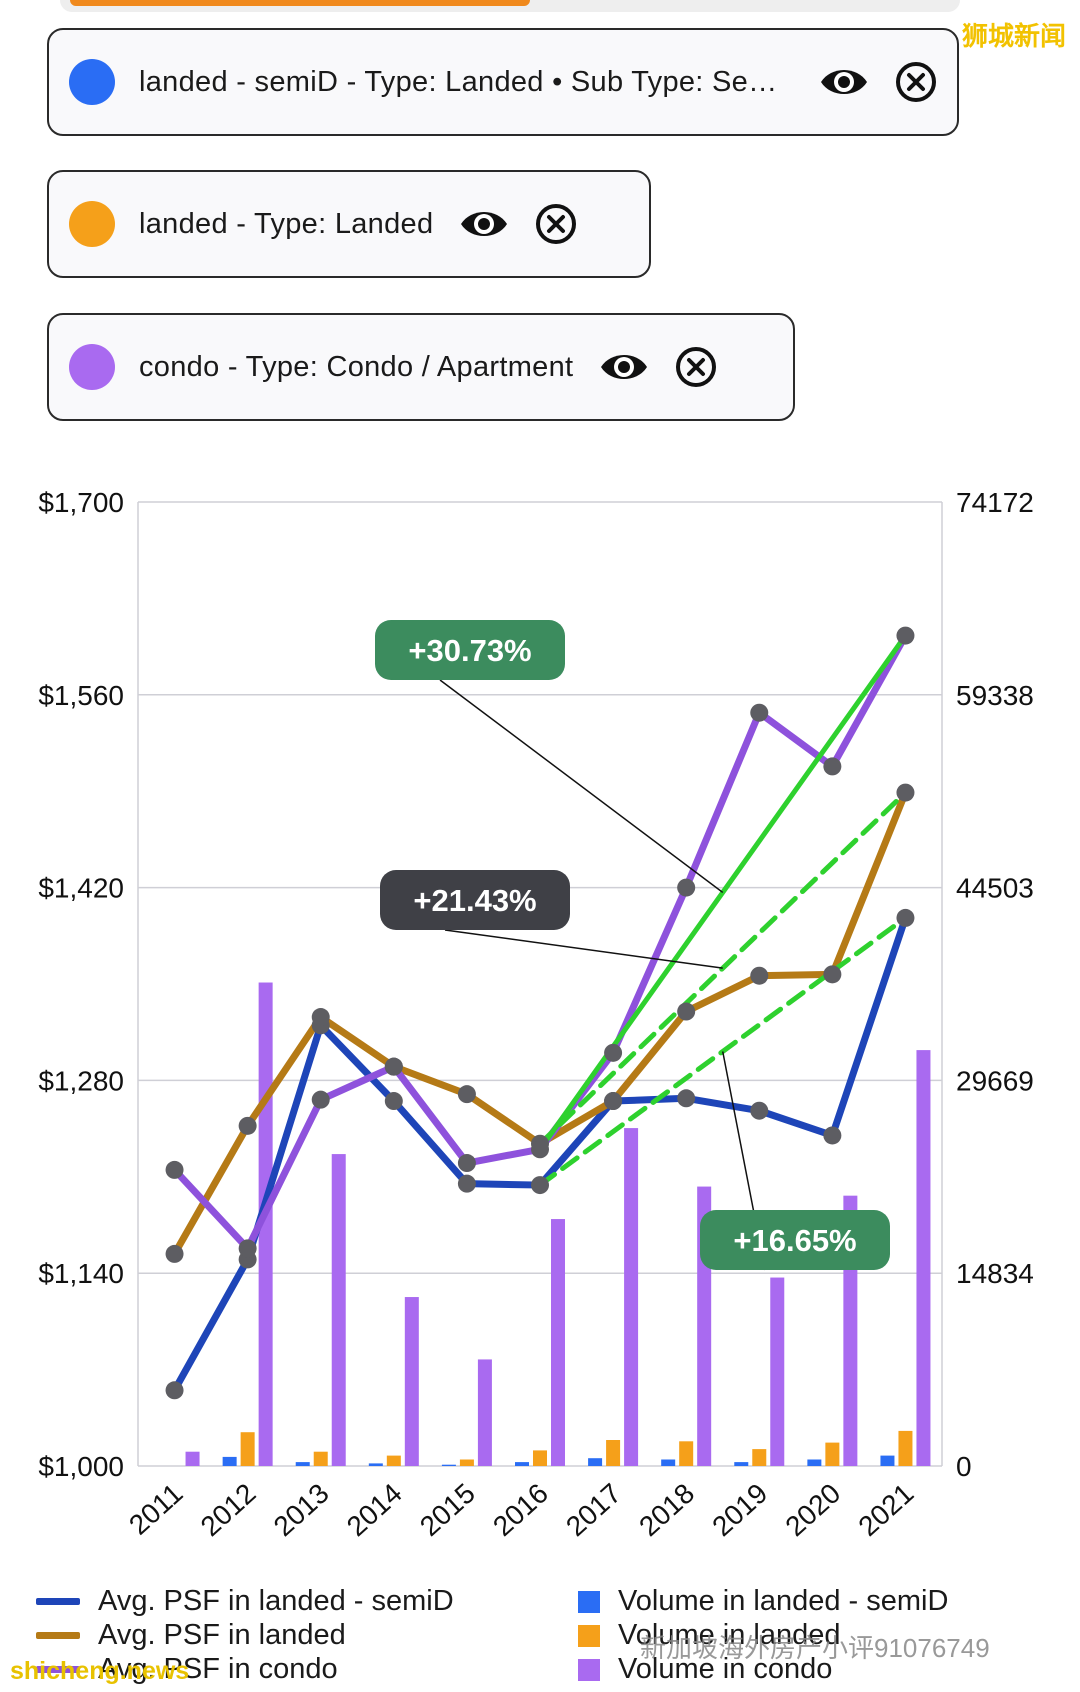 The width and height of the screenshot is (1080, 1692). What do you see at coordinates (356, 366) in the screenshot?
I see `filter-label: condo - Type: Condo / Apartment` at bounding box center [356, 366].